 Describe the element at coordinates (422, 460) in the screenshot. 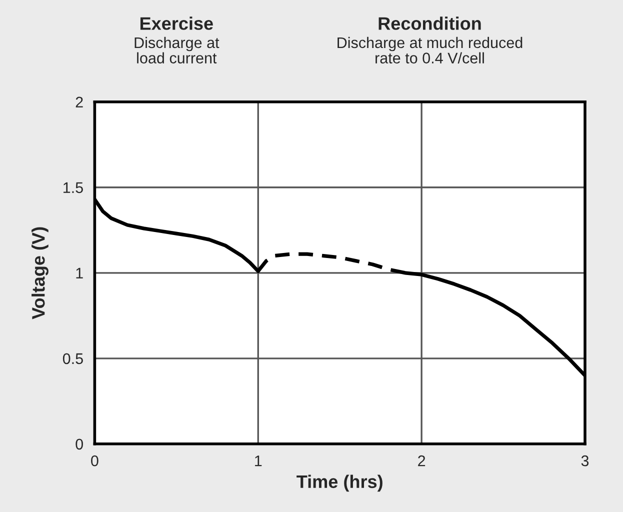

I see `x-tick-label: 2` at that location.